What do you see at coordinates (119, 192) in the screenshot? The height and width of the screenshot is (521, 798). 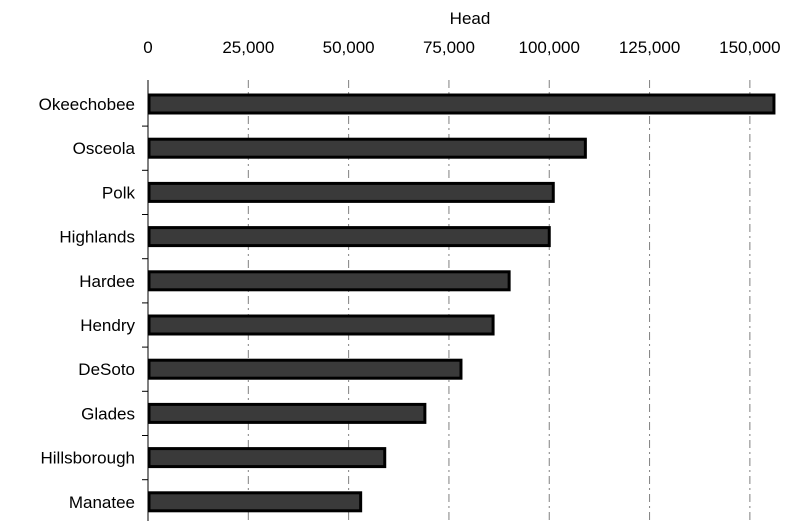 I see `category-label: Polk` at bounding box center [119, 192].